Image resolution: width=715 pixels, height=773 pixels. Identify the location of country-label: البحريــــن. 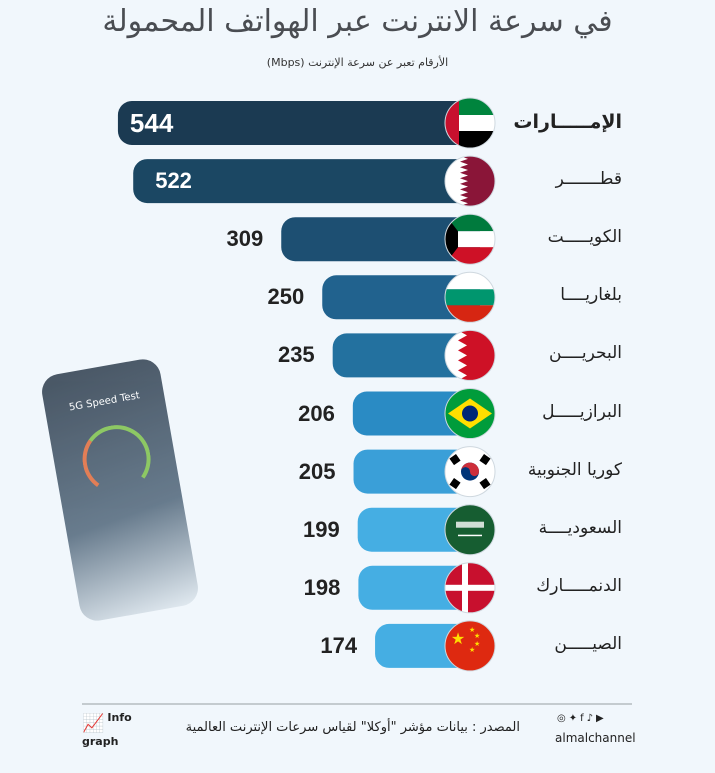
(585, 353).